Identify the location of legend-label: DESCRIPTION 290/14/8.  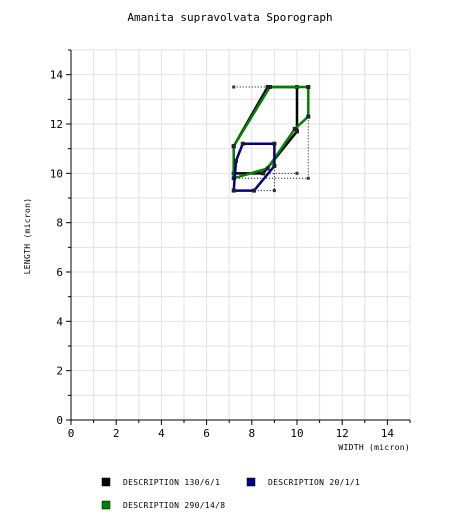
(174, 505).